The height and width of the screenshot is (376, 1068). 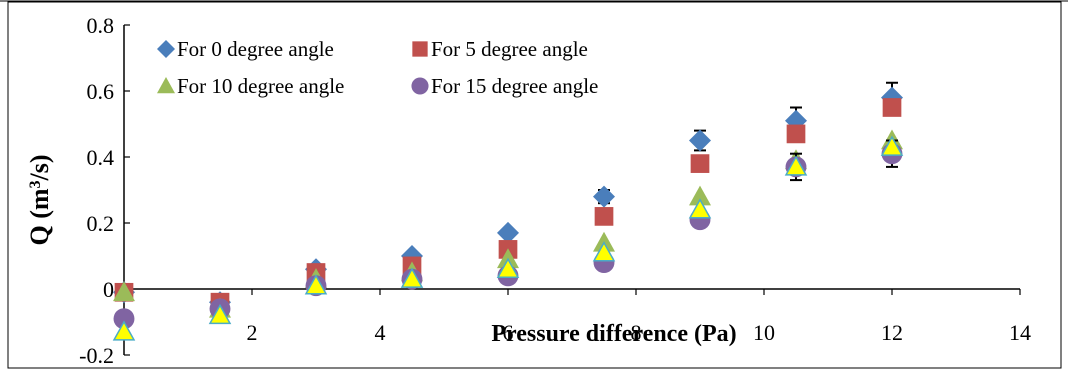 What do you see at coordinates (96, 355) in the screenshot?
I see `y-tick-label: -0.2` at bounding box center [96, 355].